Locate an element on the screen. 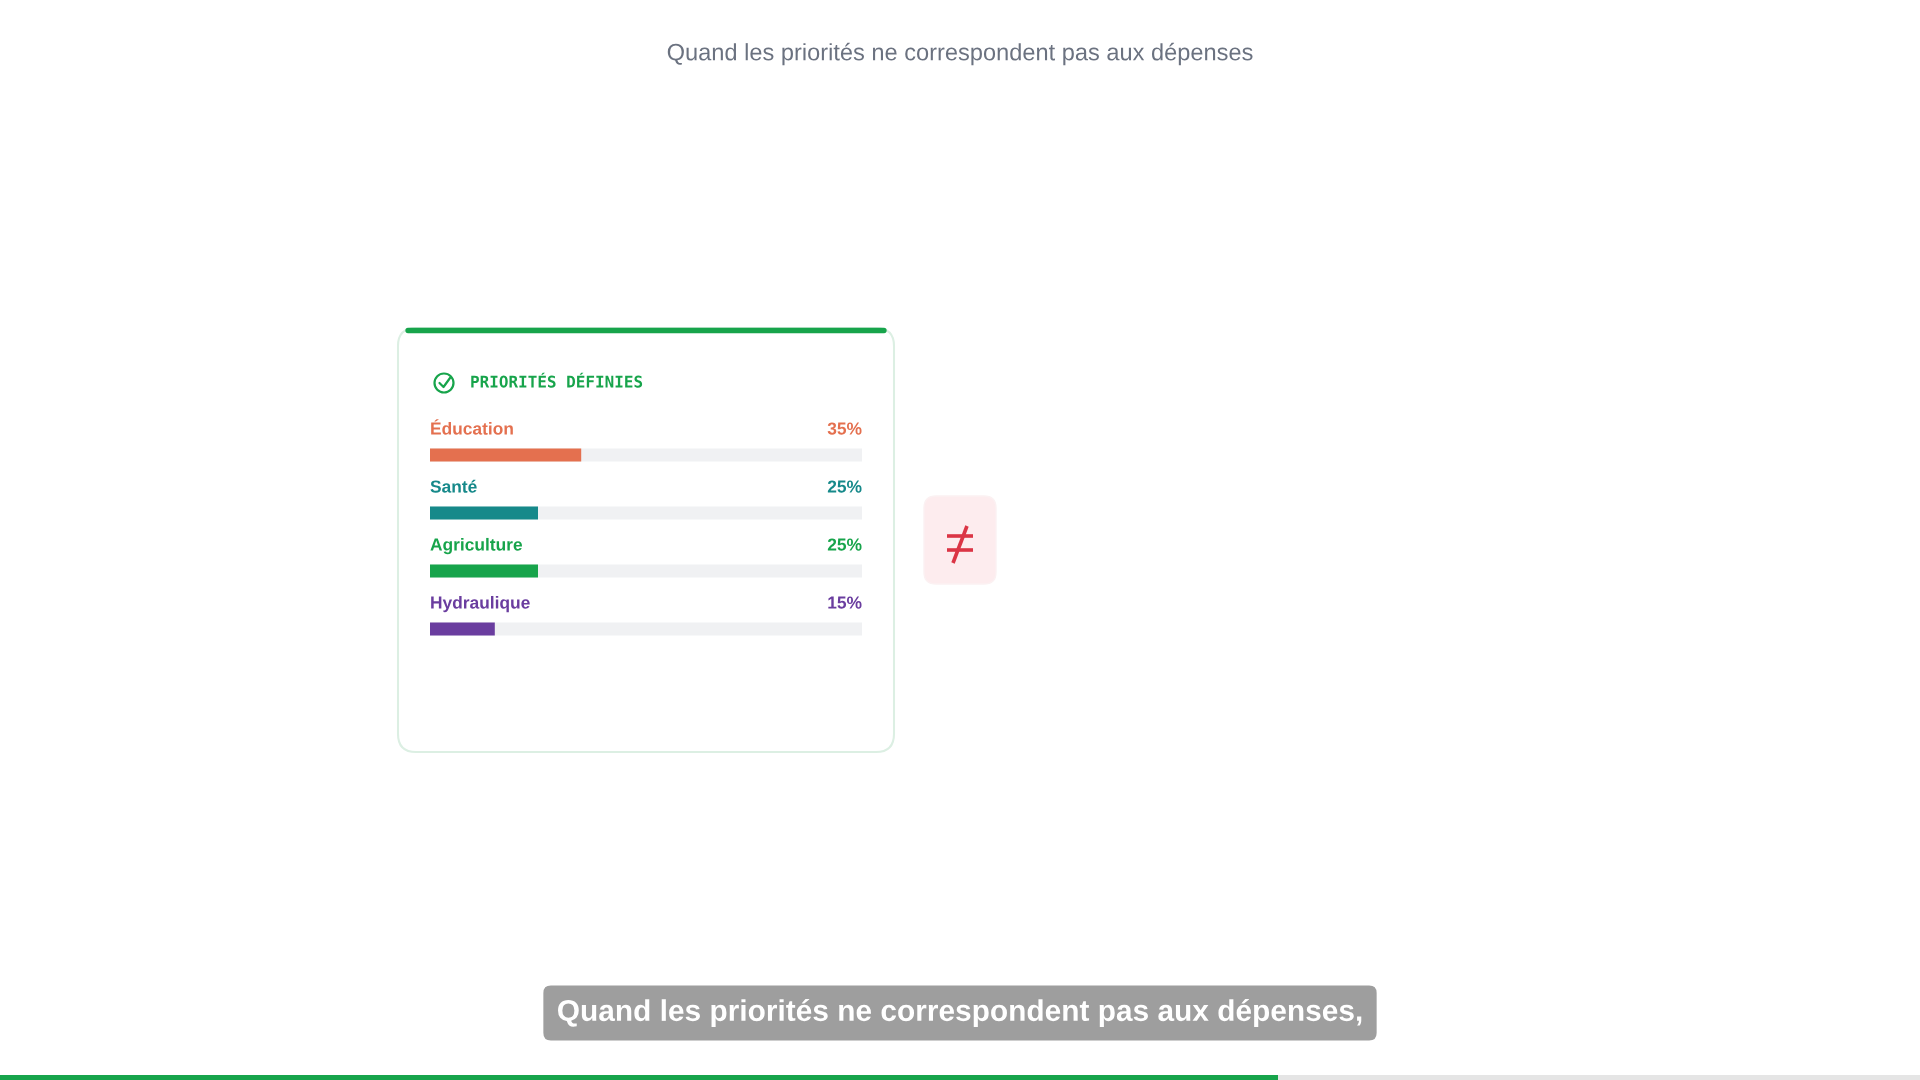 The width and height of the screenshot is (1920, 1080). y-tick-label: Hydraulique is located at coordinates (480, 604).